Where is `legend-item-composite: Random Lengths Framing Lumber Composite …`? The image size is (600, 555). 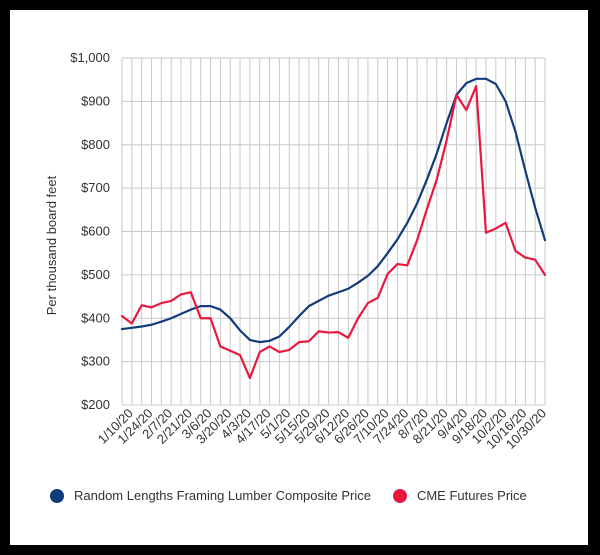 legend-item-composite: Random Lengths Framing Lumber Composite … is located at coordinates (210, 495).